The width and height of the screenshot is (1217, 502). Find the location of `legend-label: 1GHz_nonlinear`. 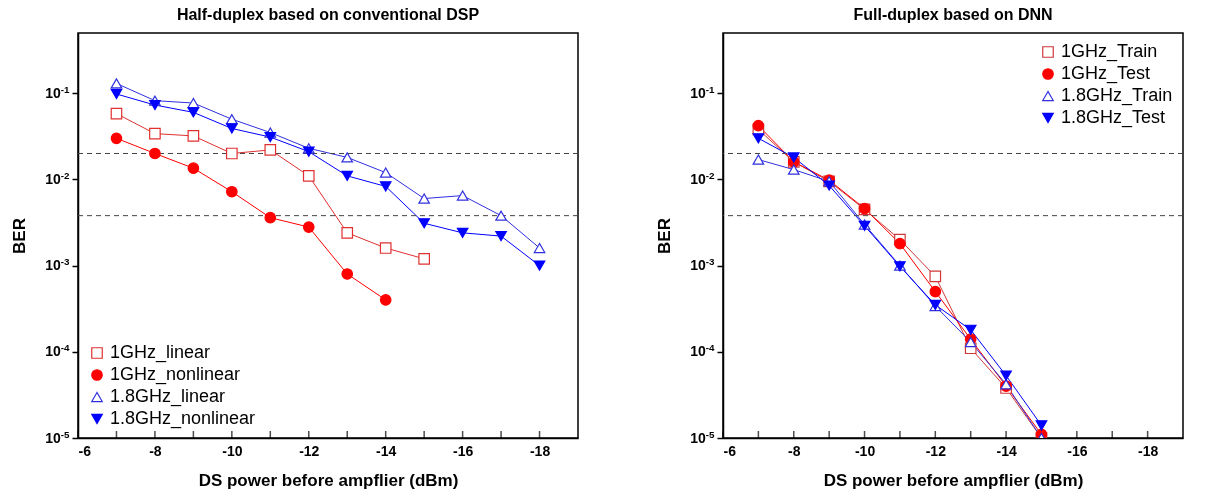

legend-label: 1GHz_nonlinear is located at coordinates (175, 374).